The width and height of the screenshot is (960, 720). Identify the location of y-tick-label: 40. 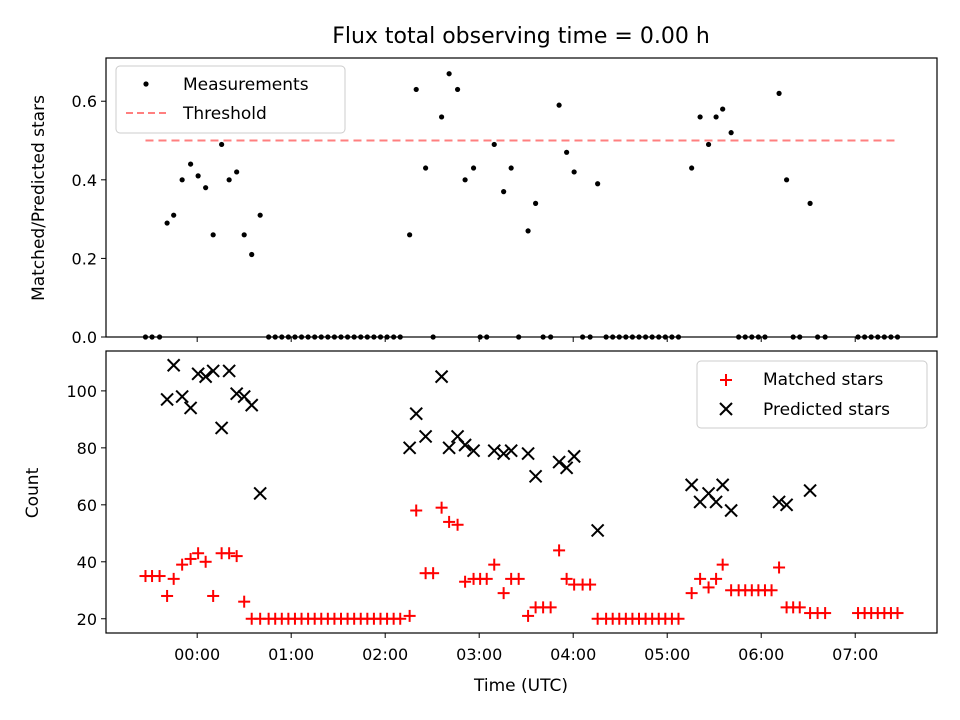
(87, 562).